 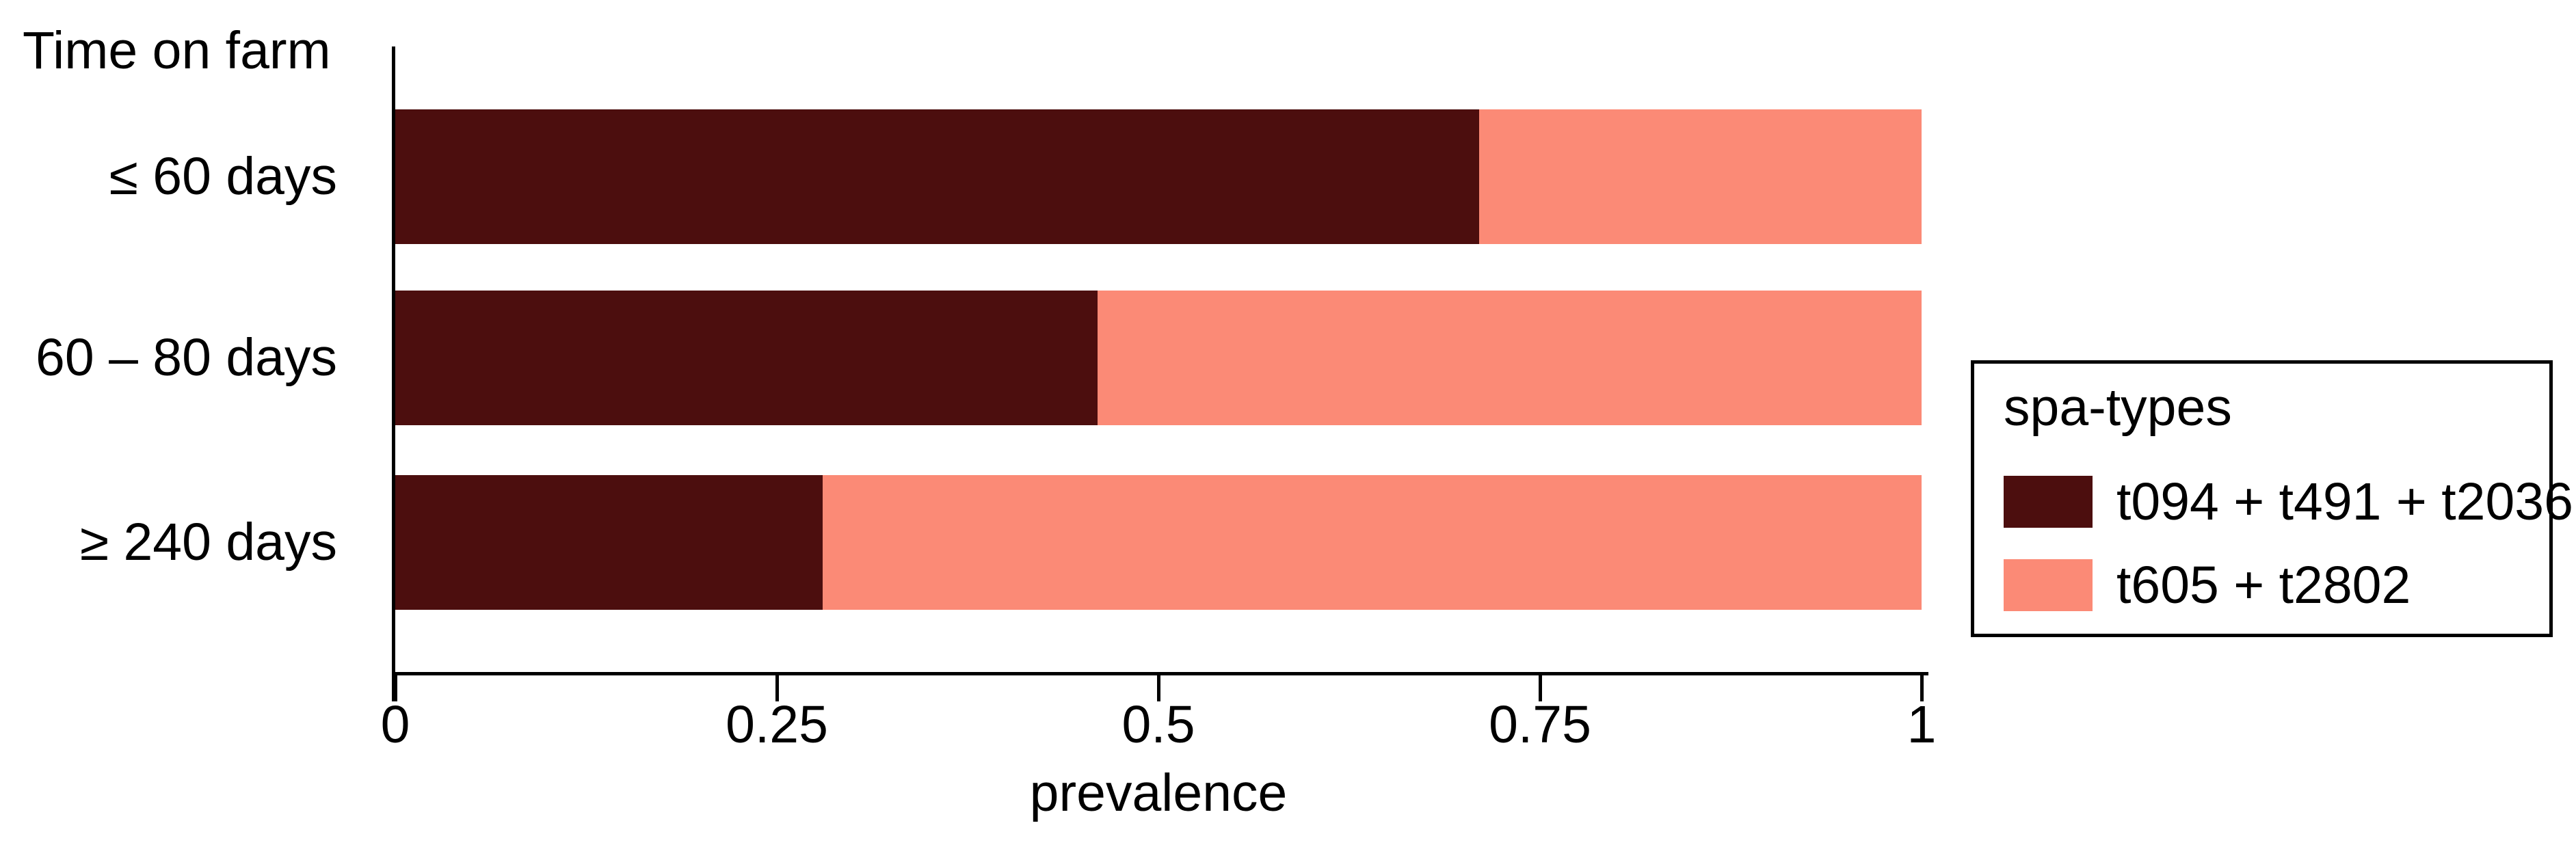 I want to click on x-tick-label: 0.25, so click(x=777, y=724).